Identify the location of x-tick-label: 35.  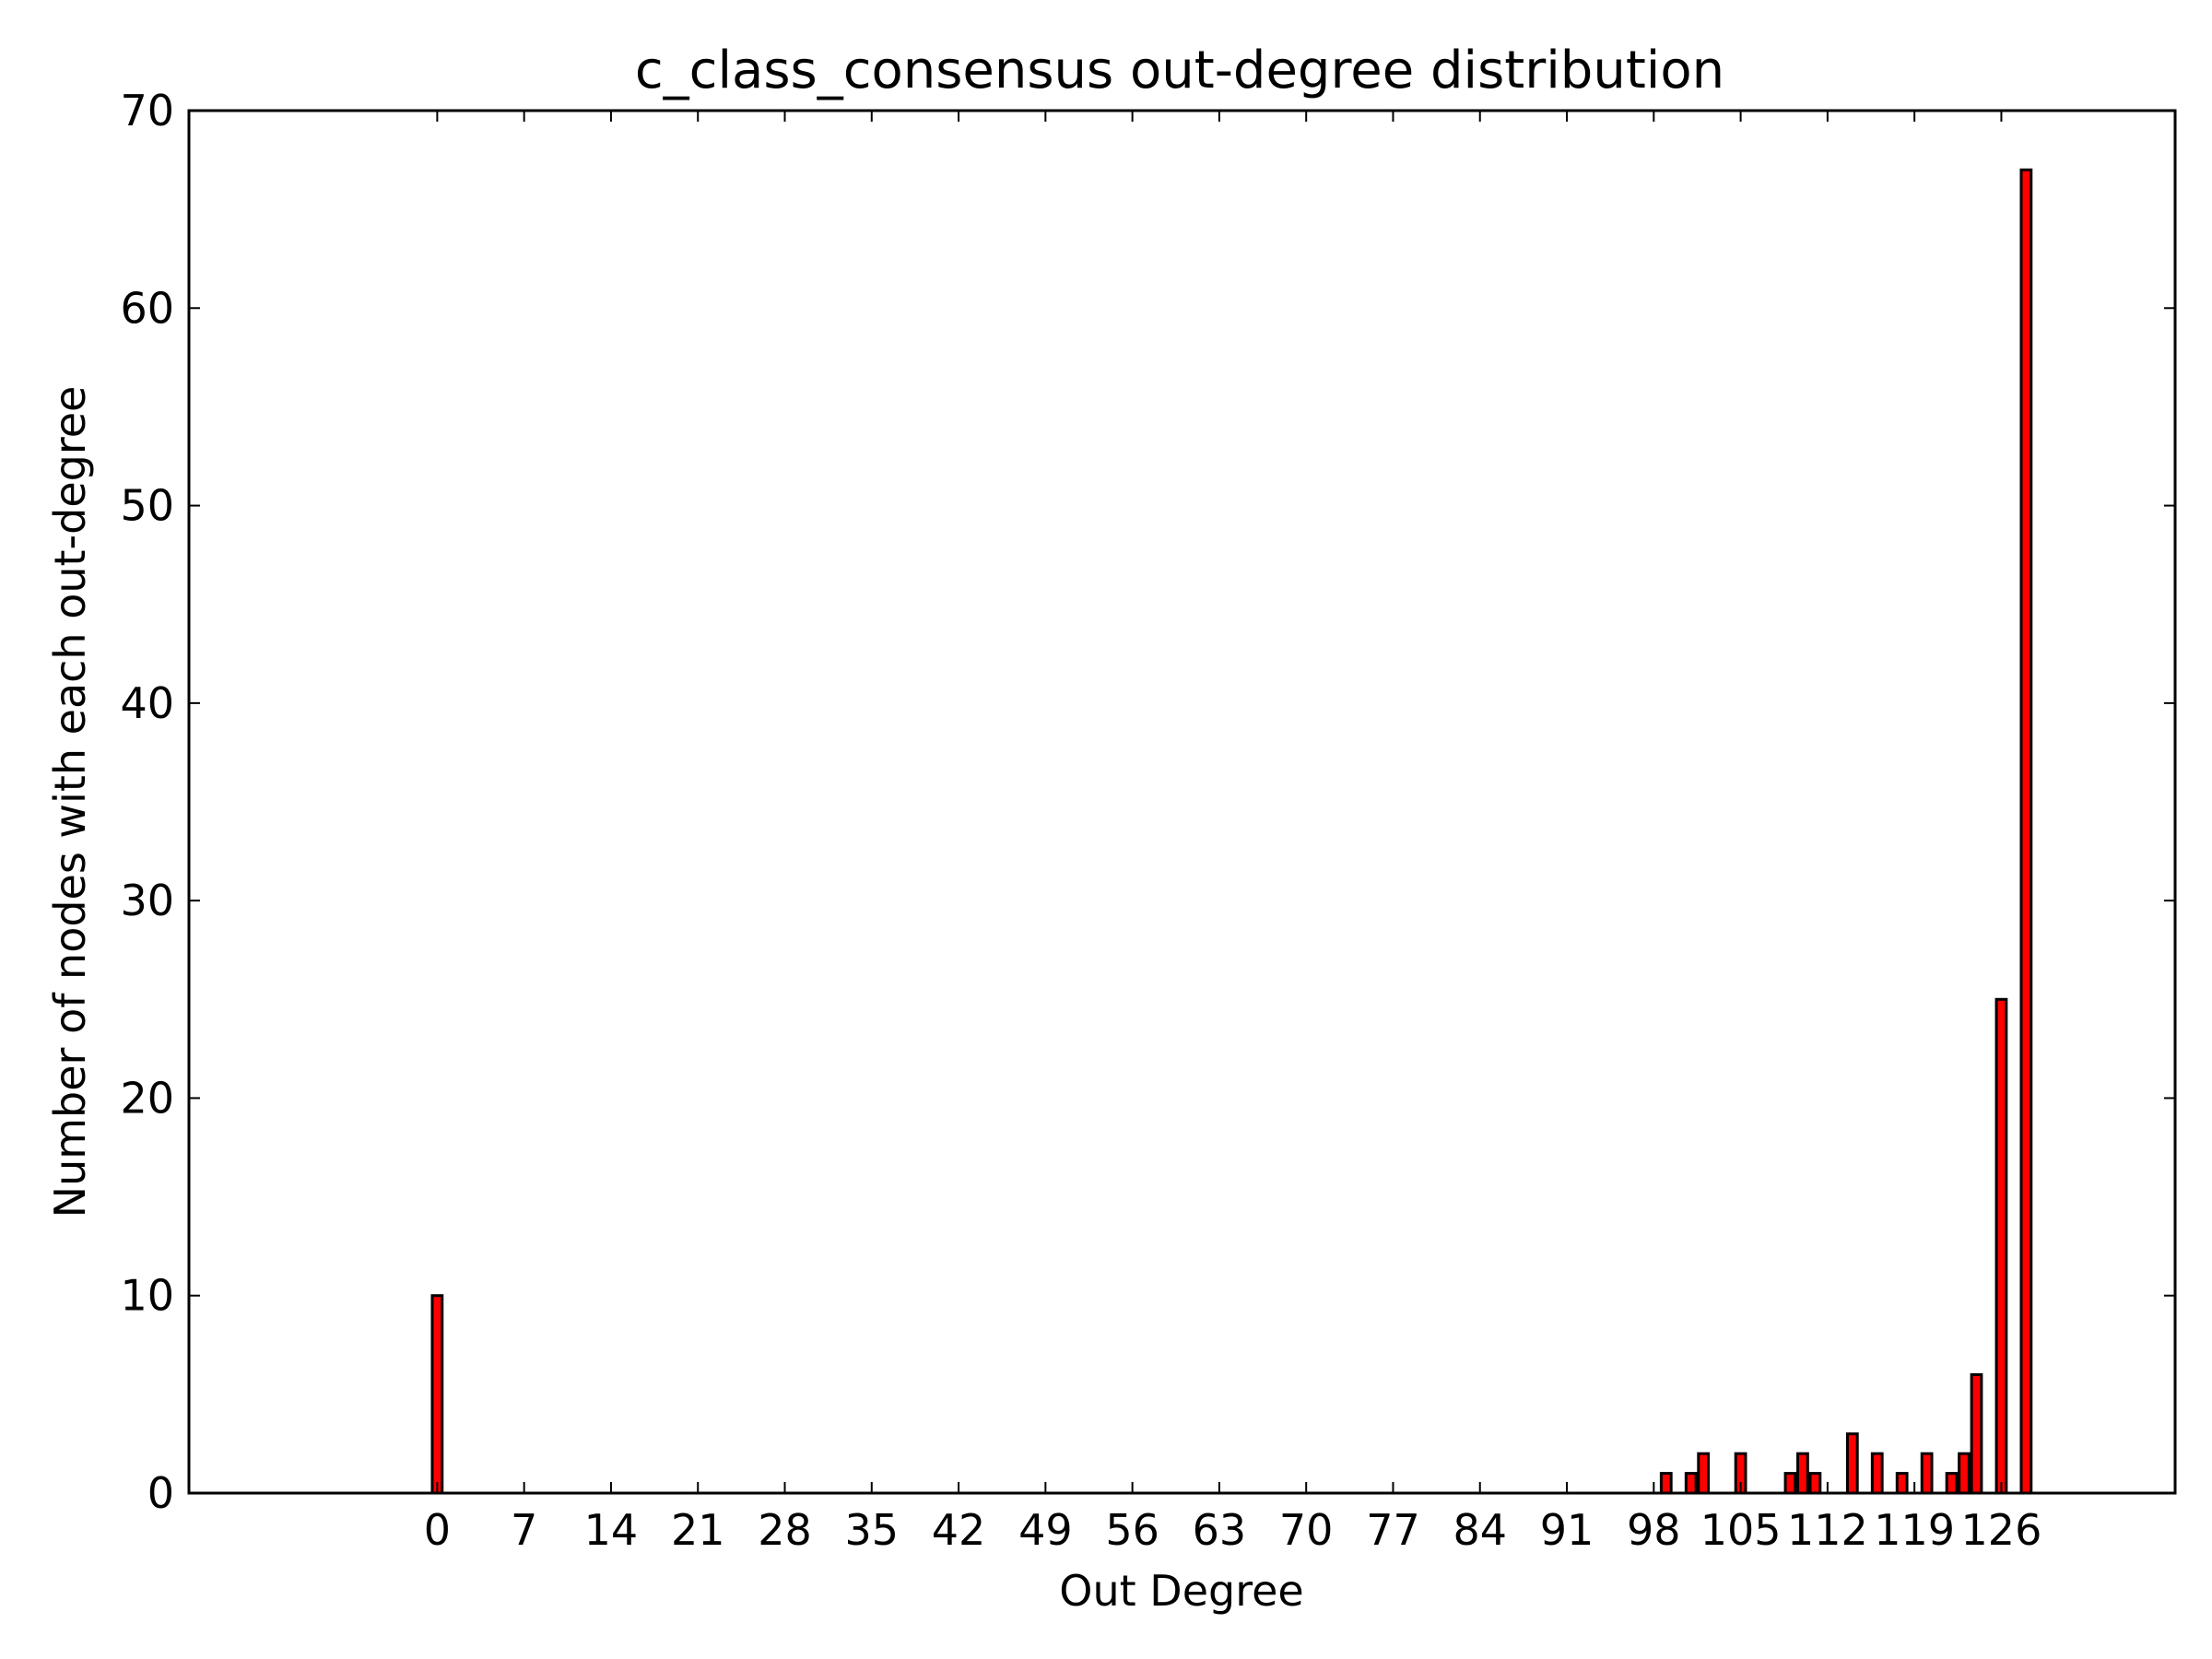
(872, 1530).